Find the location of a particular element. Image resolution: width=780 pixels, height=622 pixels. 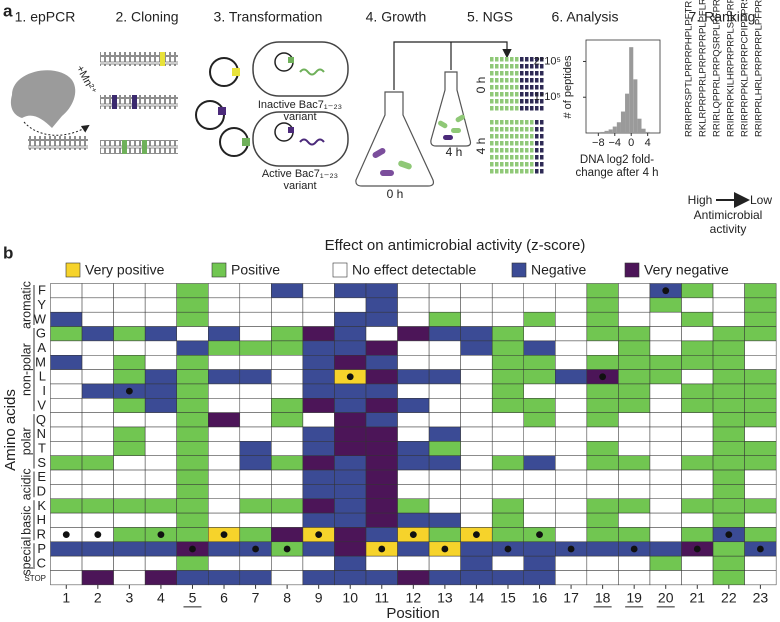

ranked-sequence: RRIRPRSPTLPRPRPHPLPFTRP is located at coordinates (689, 68).